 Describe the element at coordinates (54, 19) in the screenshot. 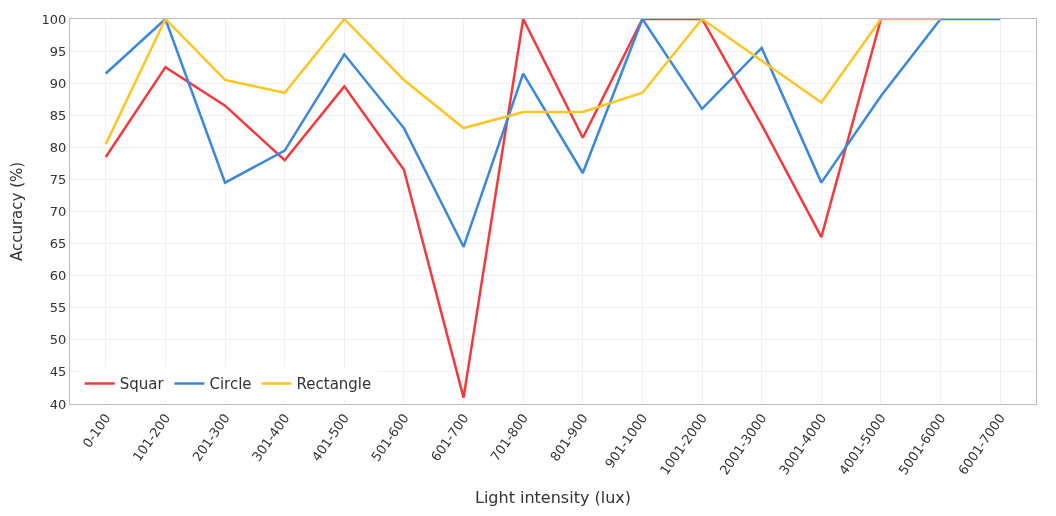

I see `y-tick-label: 100` at that location.